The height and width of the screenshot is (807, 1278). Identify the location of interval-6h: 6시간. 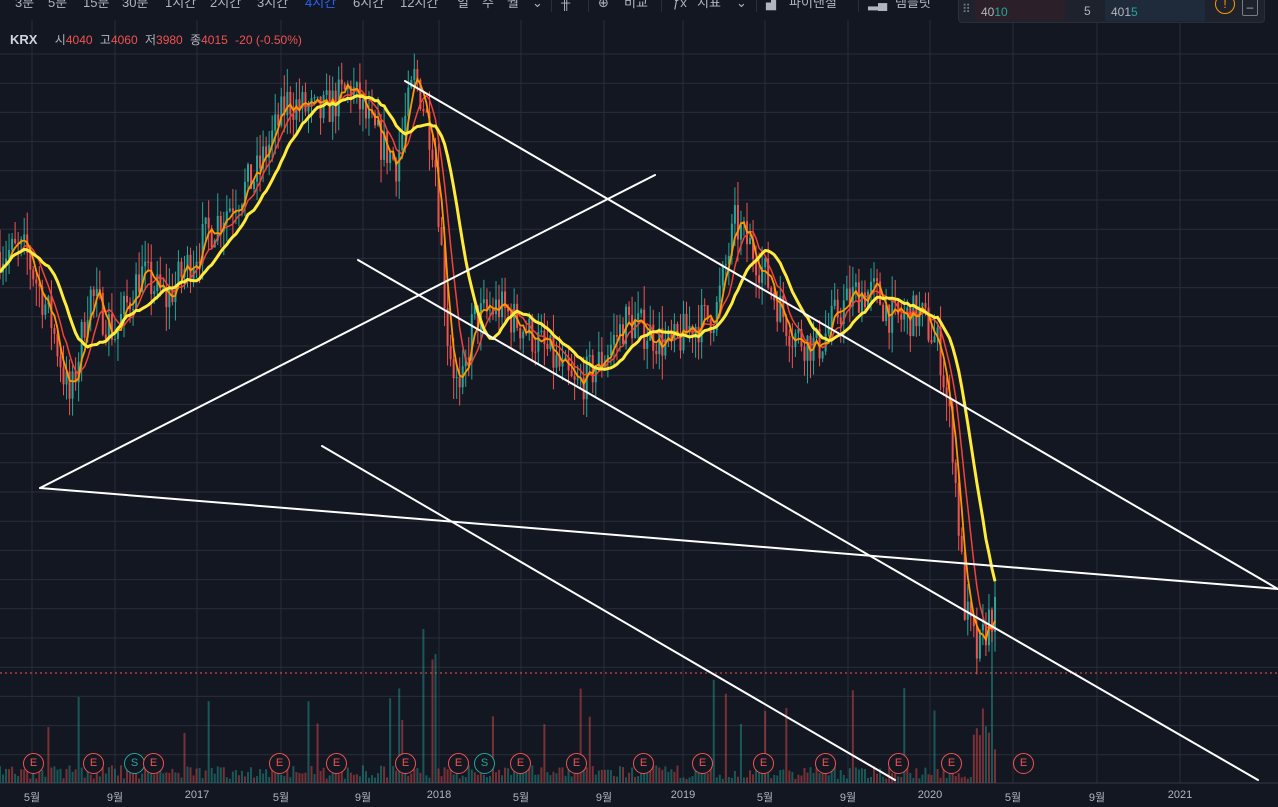
(369, 5).